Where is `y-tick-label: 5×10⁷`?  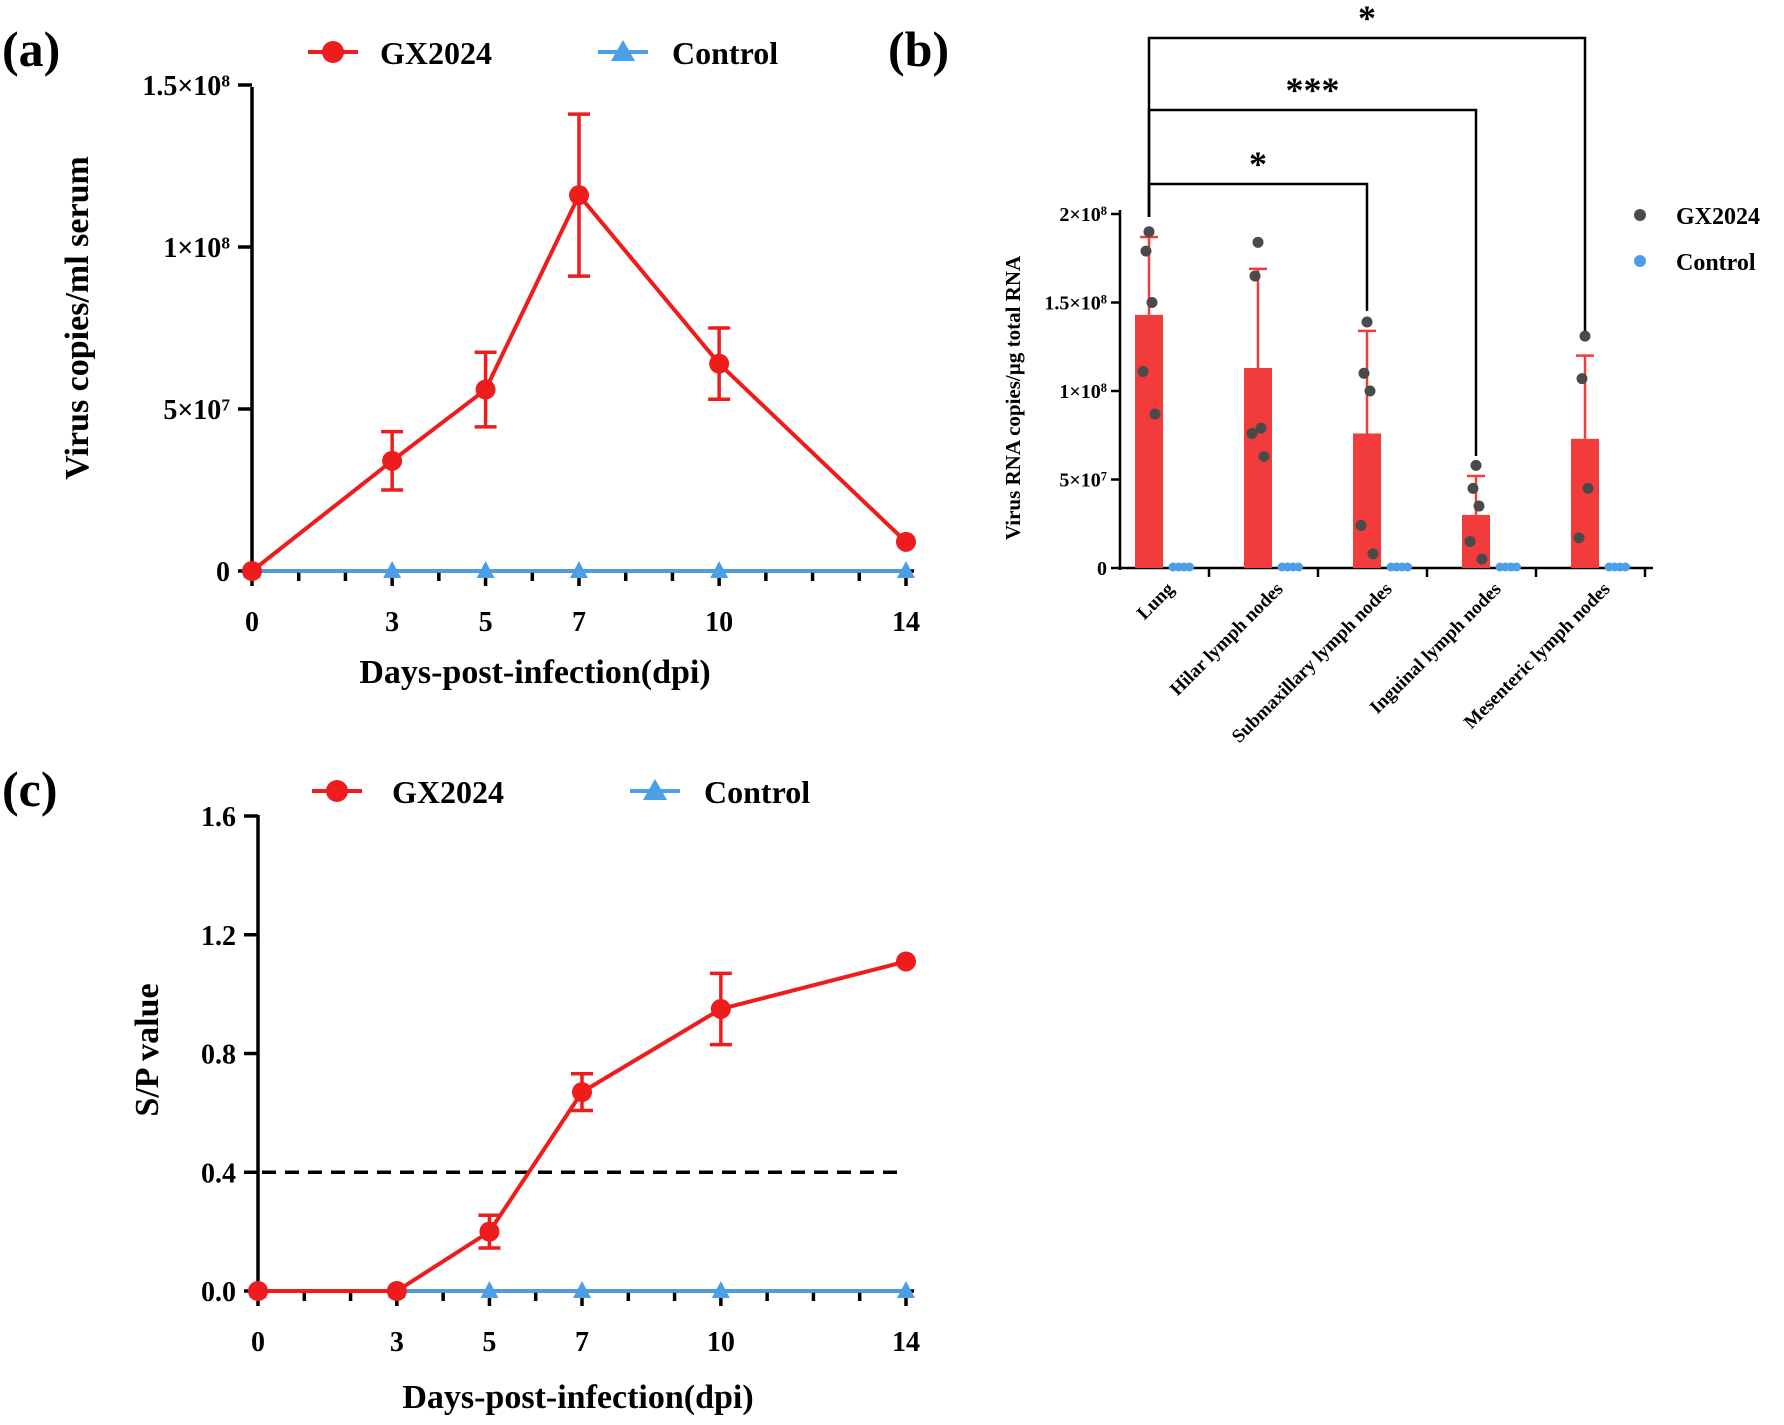 y-tick-label: 5×10⁷ is located at coordinates (196, 410).